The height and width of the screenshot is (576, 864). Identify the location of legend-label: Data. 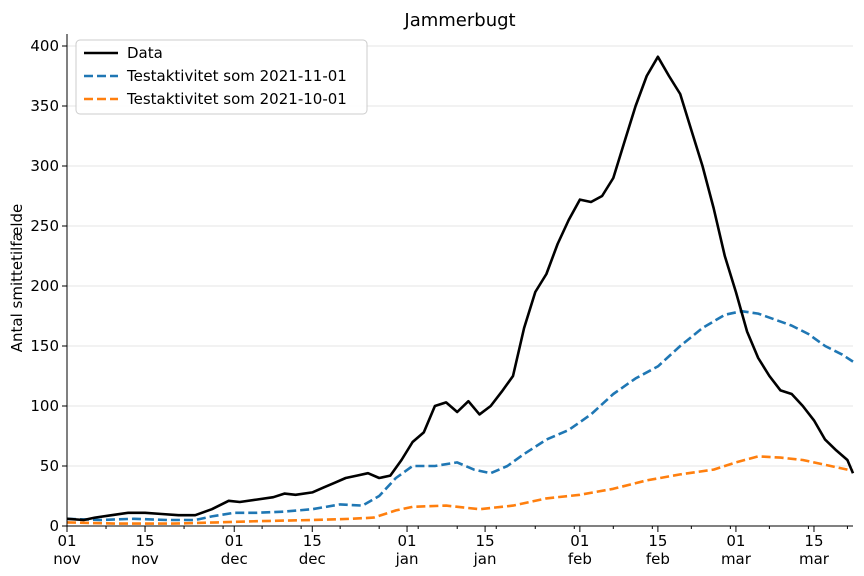
(145, 53).